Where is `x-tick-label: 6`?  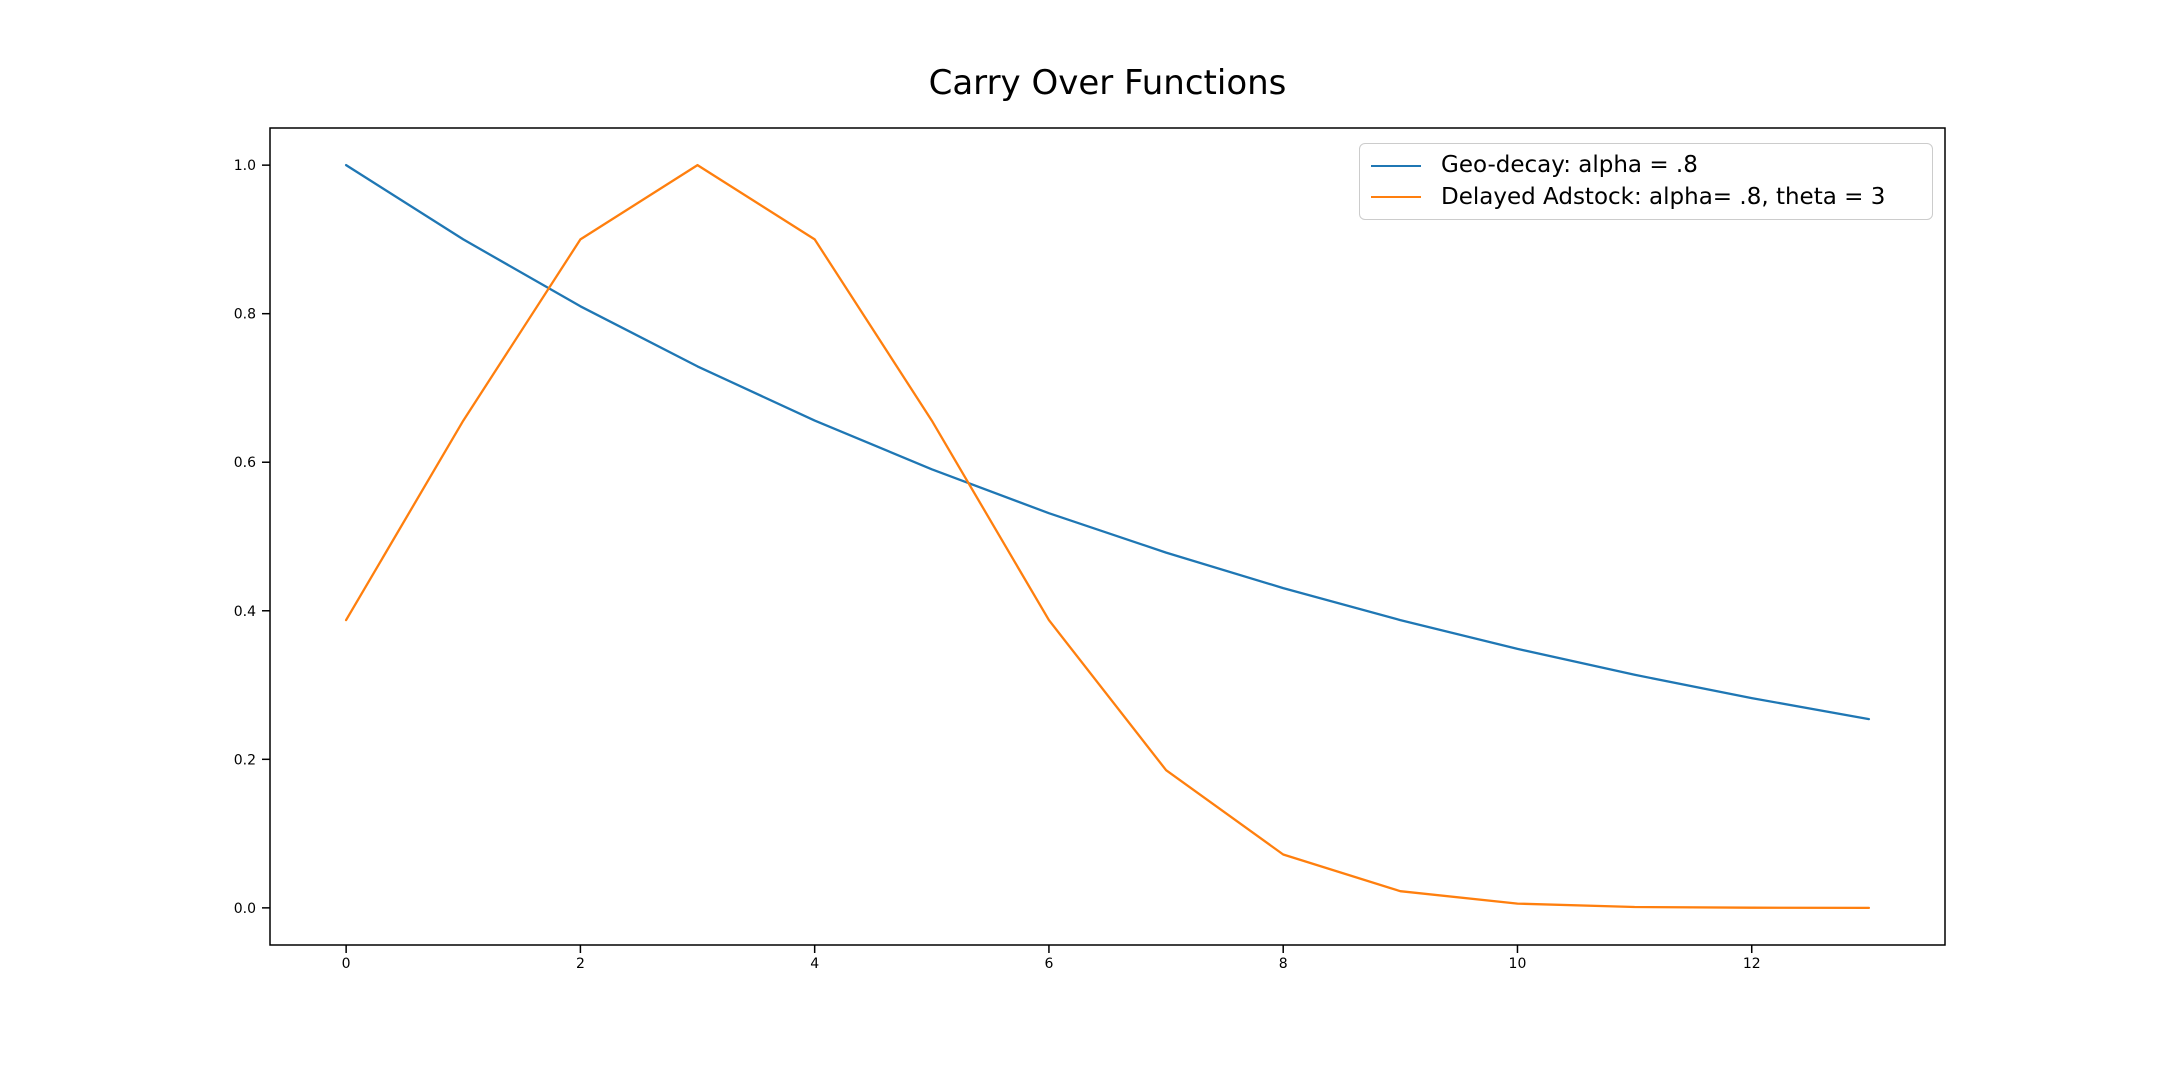 x-tick-label: 6 is located at coordinates (1048, 964).